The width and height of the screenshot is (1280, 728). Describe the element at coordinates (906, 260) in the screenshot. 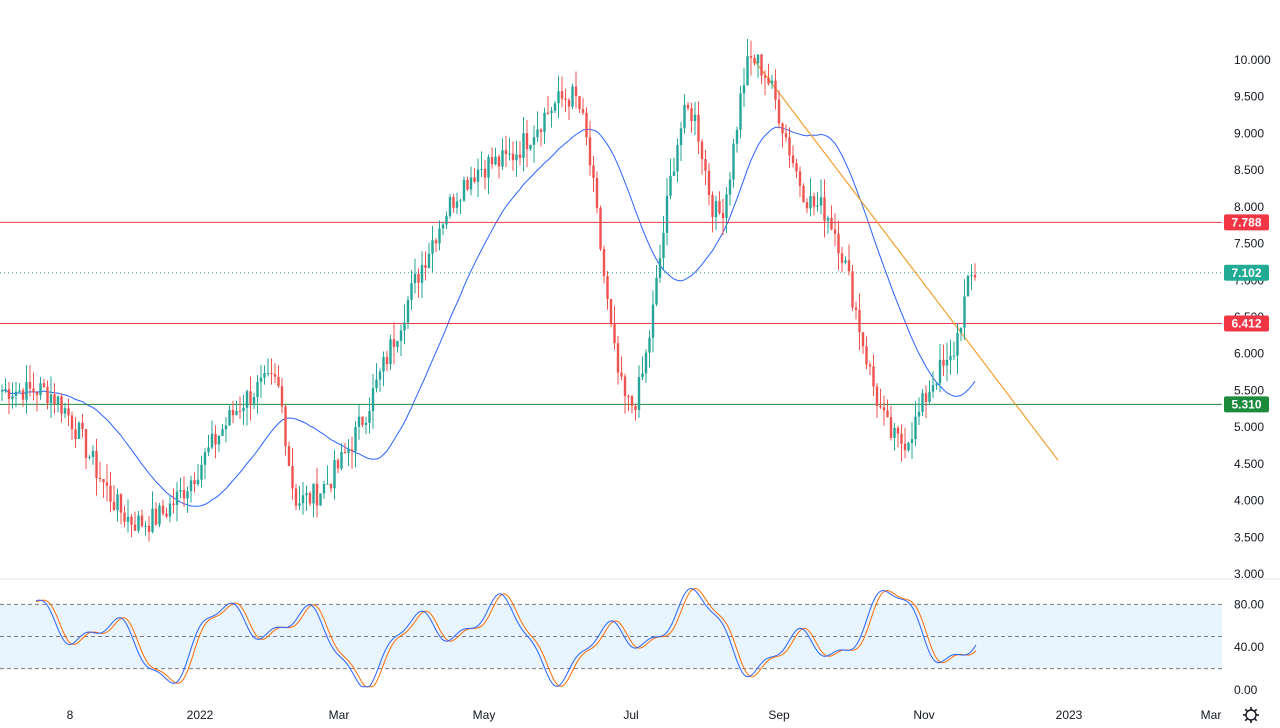

I see `trendline` at that location.